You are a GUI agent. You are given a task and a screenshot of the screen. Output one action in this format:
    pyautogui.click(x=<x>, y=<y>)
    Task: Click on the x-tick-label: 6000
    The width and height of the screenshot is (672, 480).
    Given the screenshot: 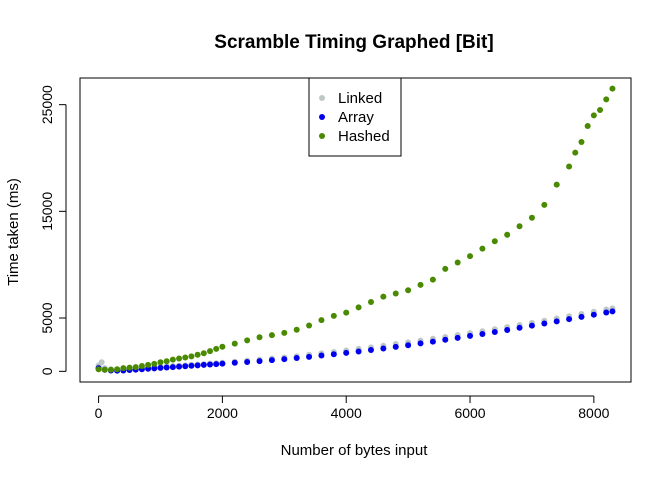 What is the action you would take?
    pyautogui.click(x=469, y=413)
    